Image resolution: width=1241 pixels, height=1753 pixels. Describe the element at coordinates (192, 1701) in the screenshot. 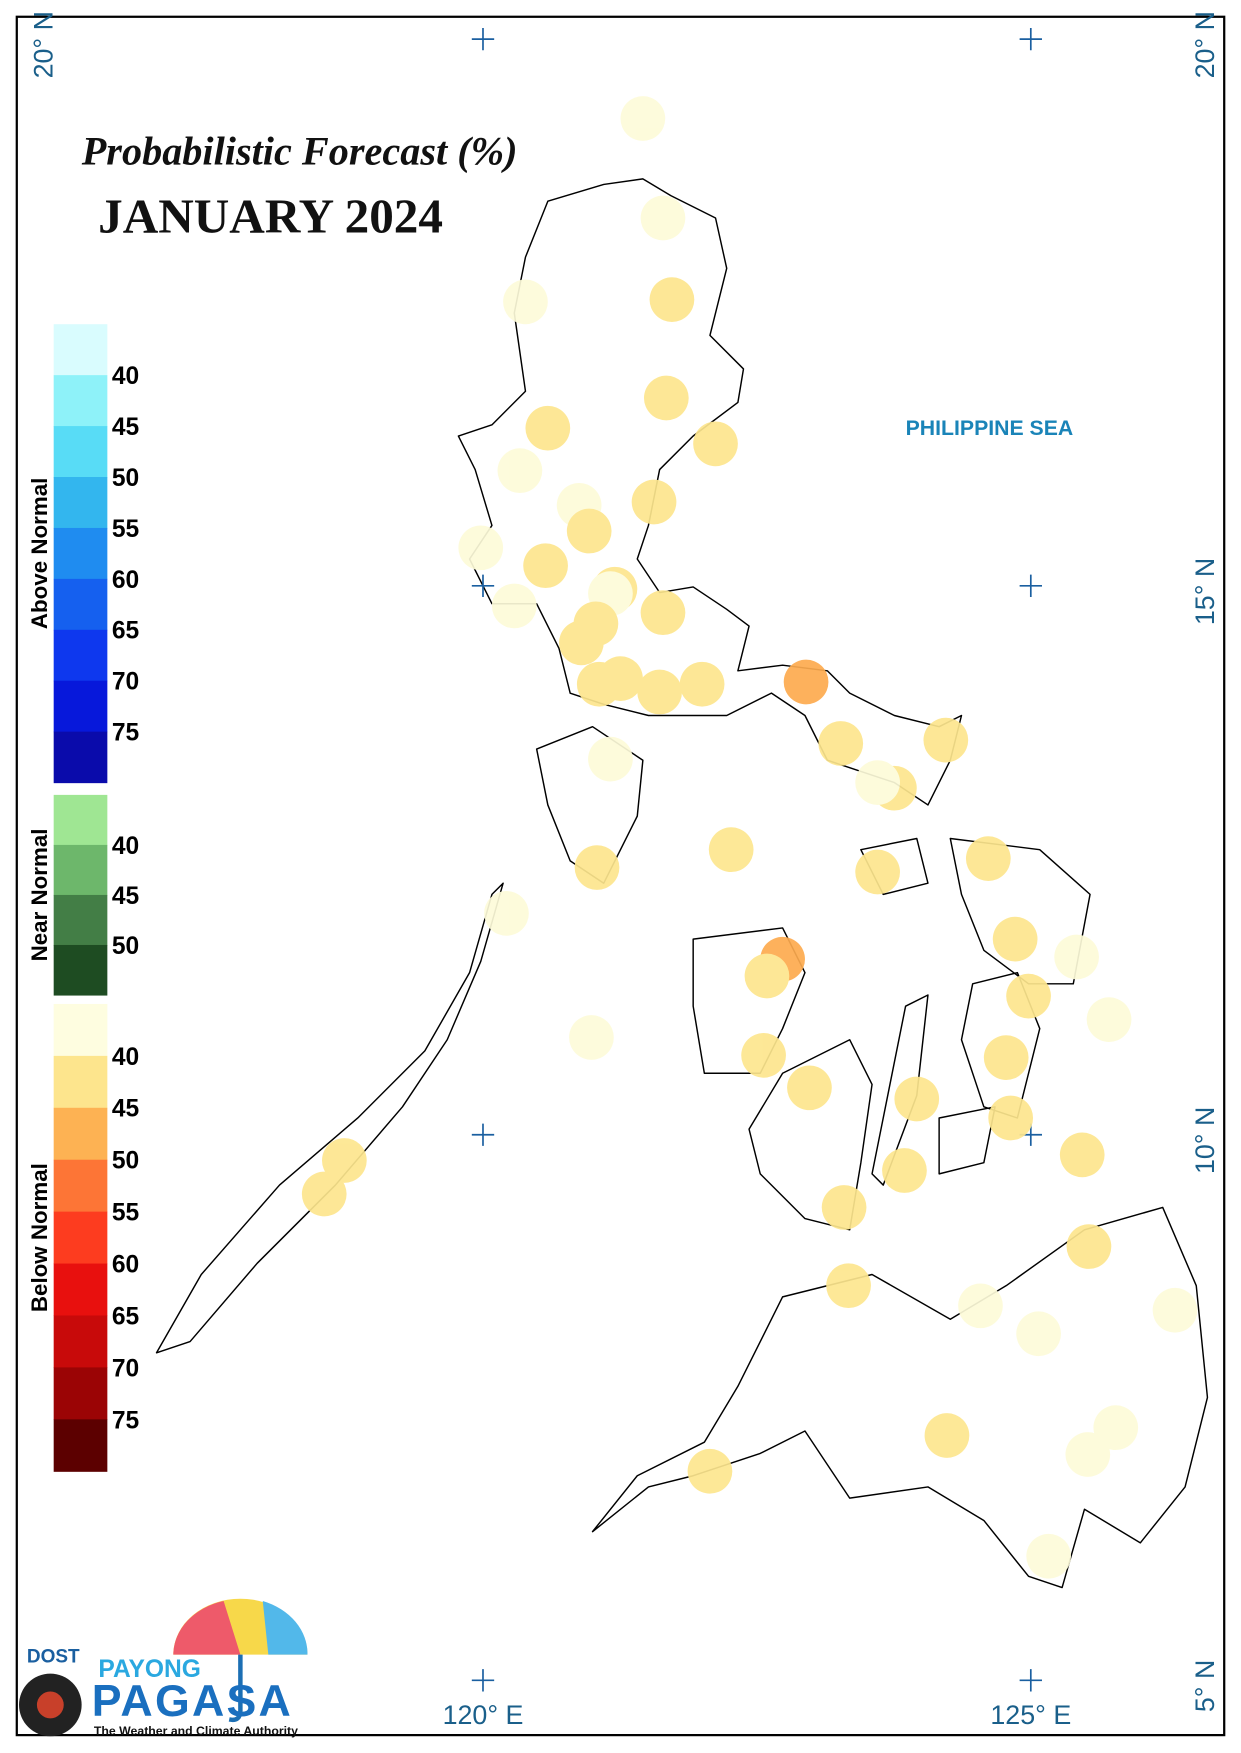

I see `logo-brand: PAGASA` at that location.